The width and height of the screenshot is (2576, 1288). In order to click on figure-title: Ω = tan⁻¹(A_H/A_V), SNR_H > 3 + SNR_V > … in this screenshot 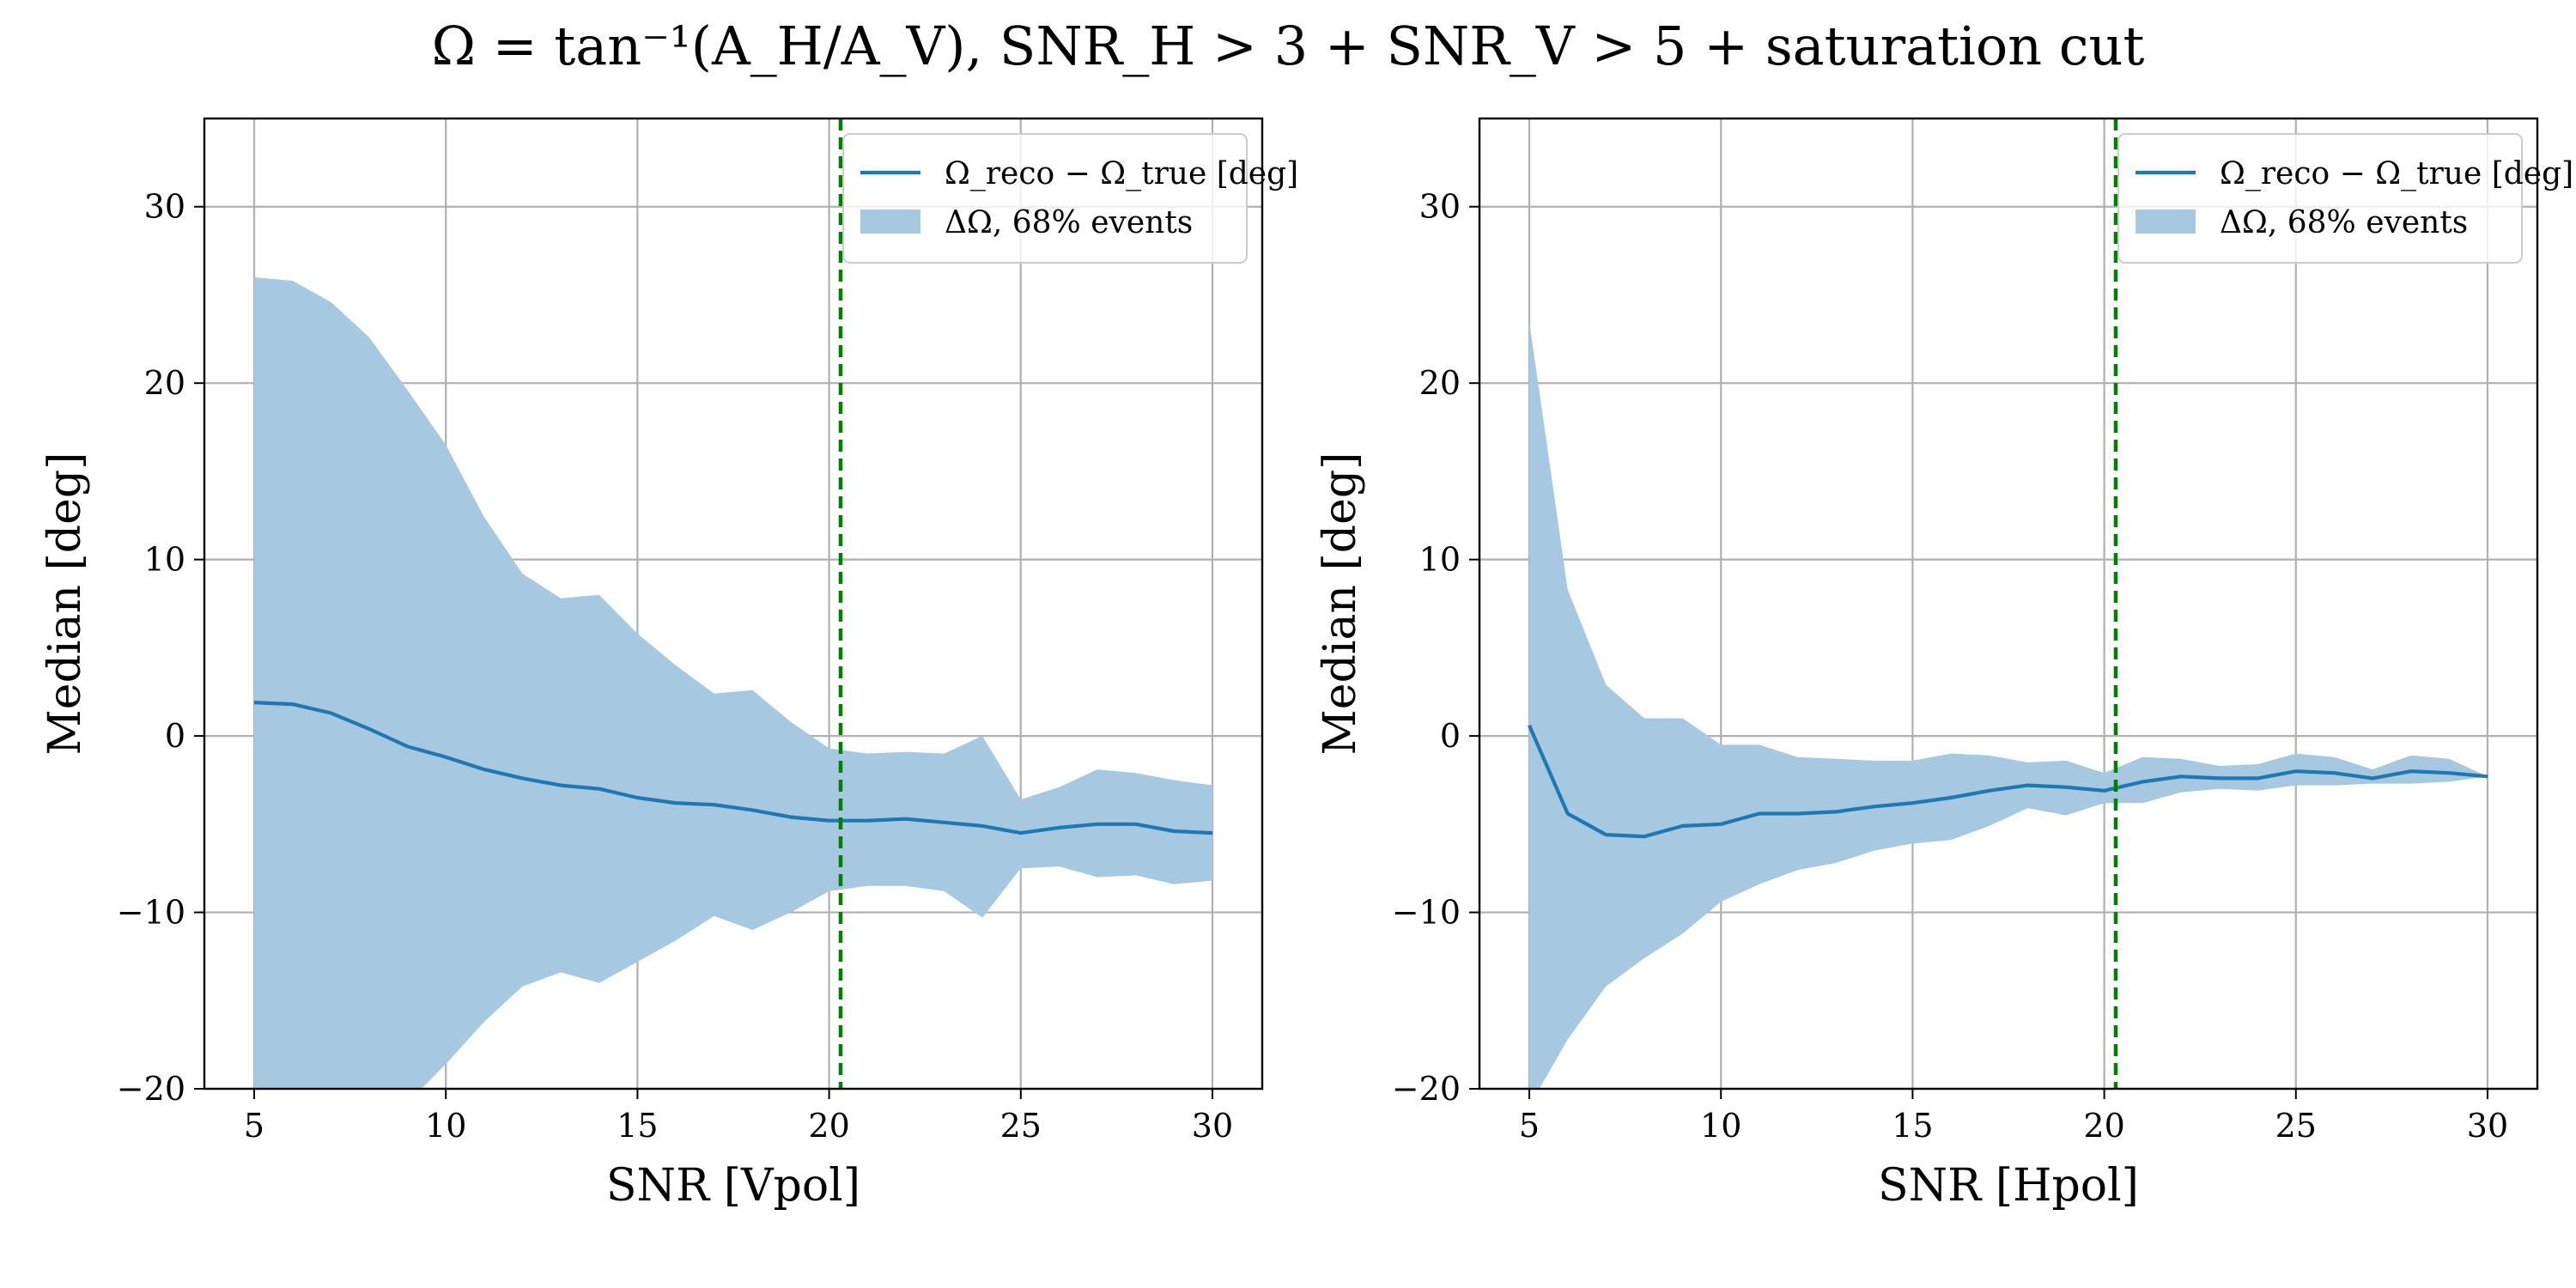, I will do `click(1288, 46)`.